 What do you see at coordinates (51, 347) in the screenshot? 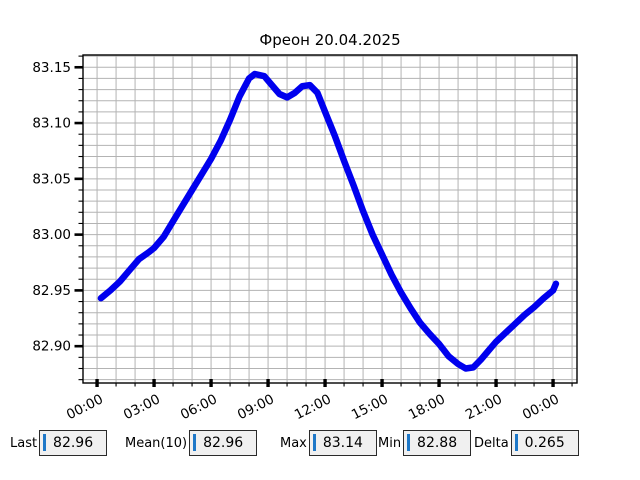
I see `y-tick-label: 82.90` at bounding box center [51, 347].